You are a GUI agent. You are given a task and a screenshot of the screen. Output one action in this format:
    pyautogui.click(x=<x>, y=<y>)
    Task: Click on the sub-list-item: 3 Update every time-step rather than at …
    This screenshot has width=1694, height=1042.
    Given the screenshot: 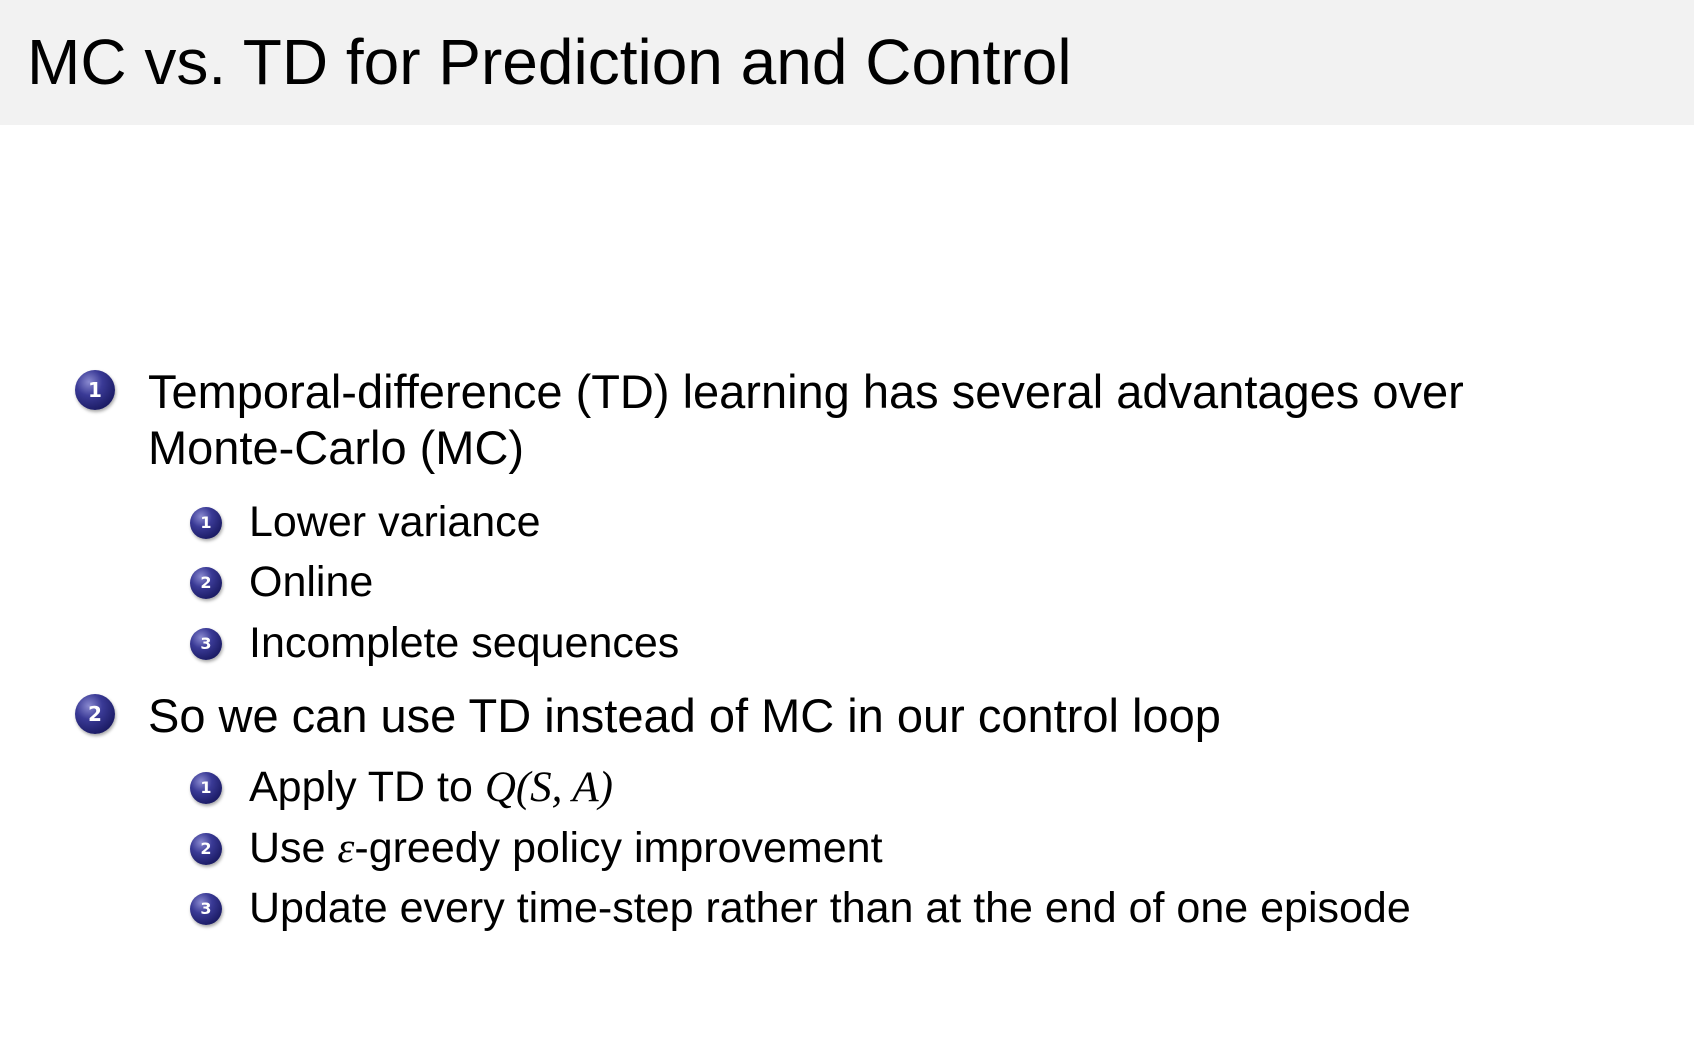 What is the action you would take?
    pyautogui.click(x=800, y=908)
    